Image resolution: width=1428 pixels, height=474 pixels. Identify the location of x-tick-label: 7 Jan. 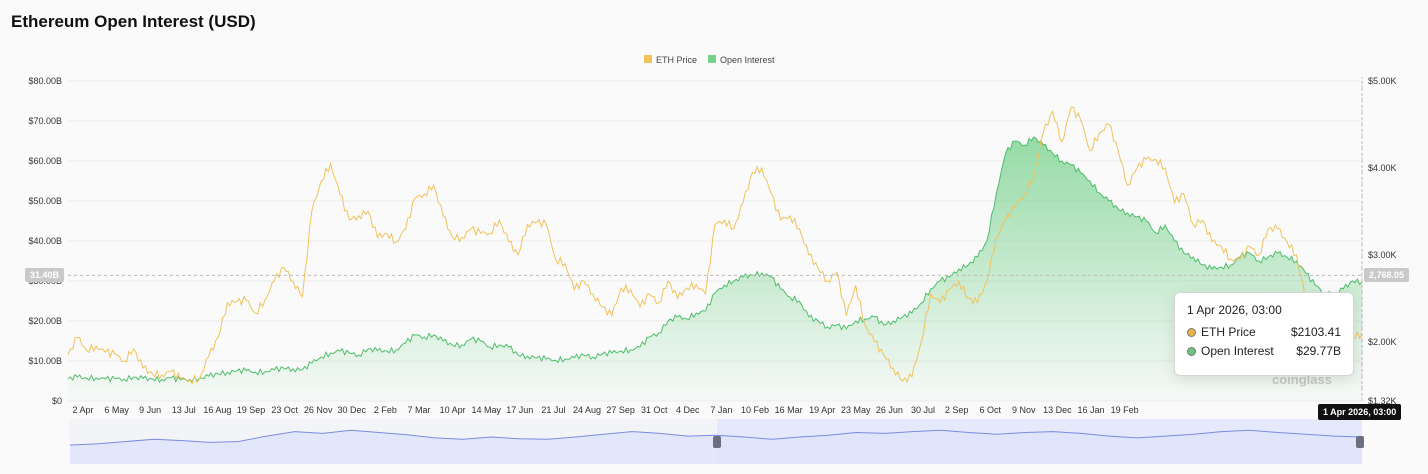
(721, 410).